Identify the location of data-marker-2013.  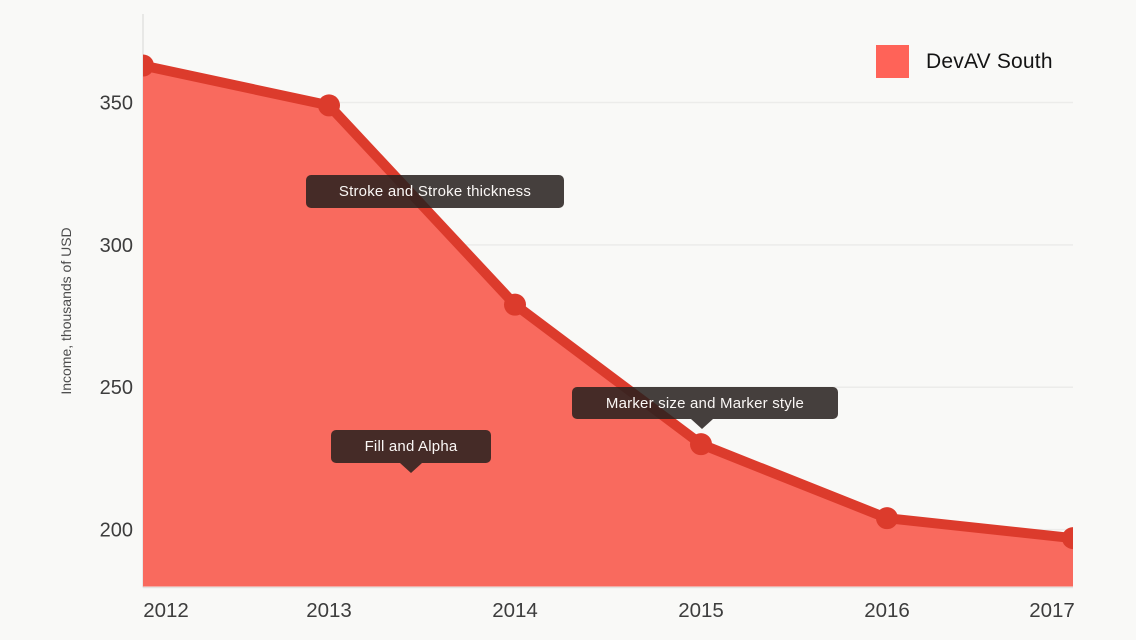
(329, 105).